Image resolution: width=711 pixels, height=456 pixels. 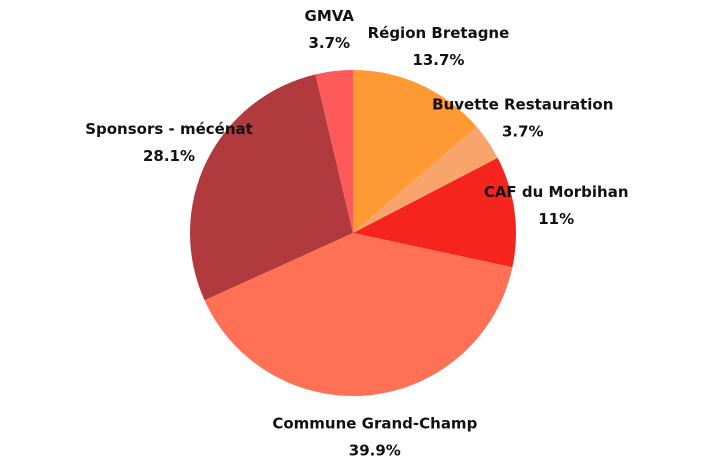 I want to click on slice-label: GMVA, so click(x=330, y=16).